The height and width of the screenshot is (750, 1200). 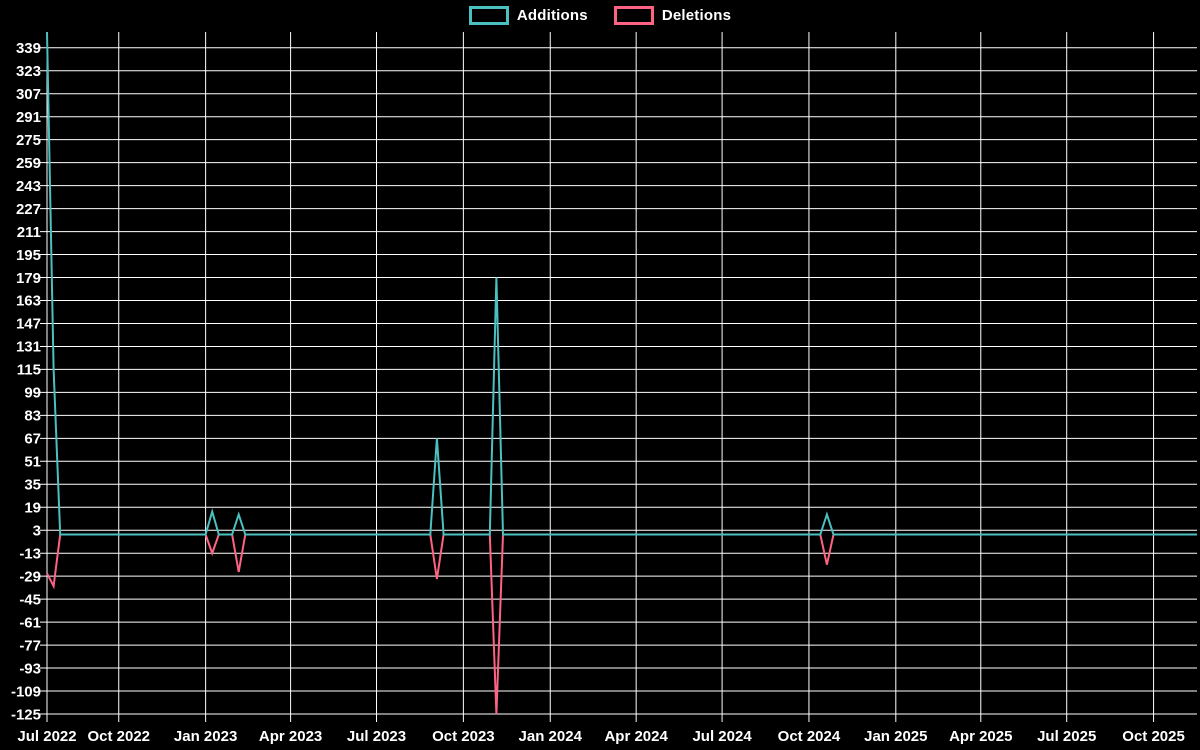 I want to click on chart-legend: Additions Deletions, so click(x=600, y=15).